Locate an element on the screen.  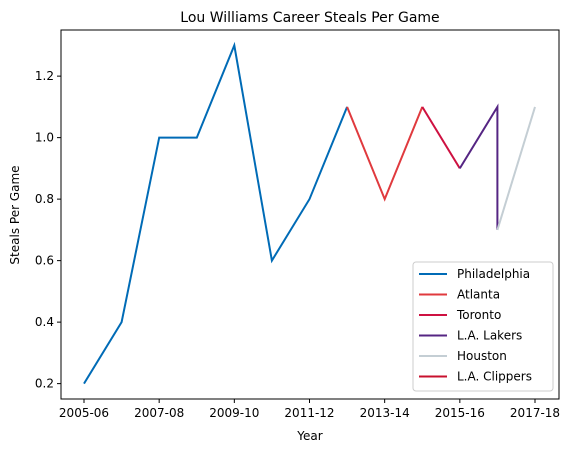
legend-box is located at coordinates (483, 326).